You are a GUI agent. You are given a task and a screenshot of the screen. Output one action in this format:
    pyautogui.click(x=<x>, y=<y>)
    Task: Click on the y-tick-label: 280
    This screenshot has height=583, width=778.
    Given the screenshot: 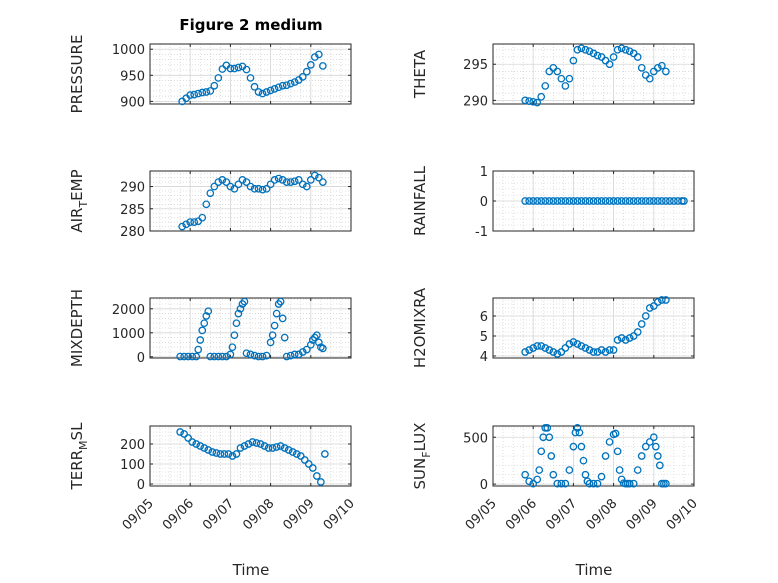 What is the action you would take?
    pyautogui.click(x=132, y=232)
    